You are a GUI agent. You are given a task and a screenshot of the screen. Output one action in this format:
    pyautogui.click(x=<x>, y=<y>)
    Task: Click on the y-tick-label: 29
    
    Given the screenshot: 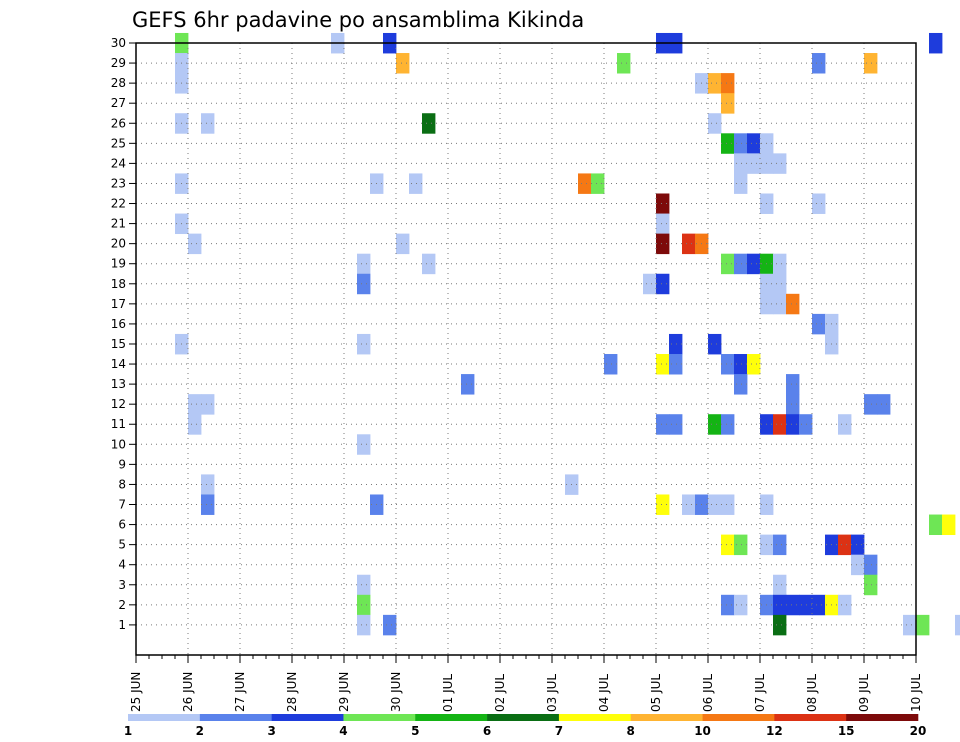 What is the action you would take?
    pyautogui.click(x=118, y=63)
    